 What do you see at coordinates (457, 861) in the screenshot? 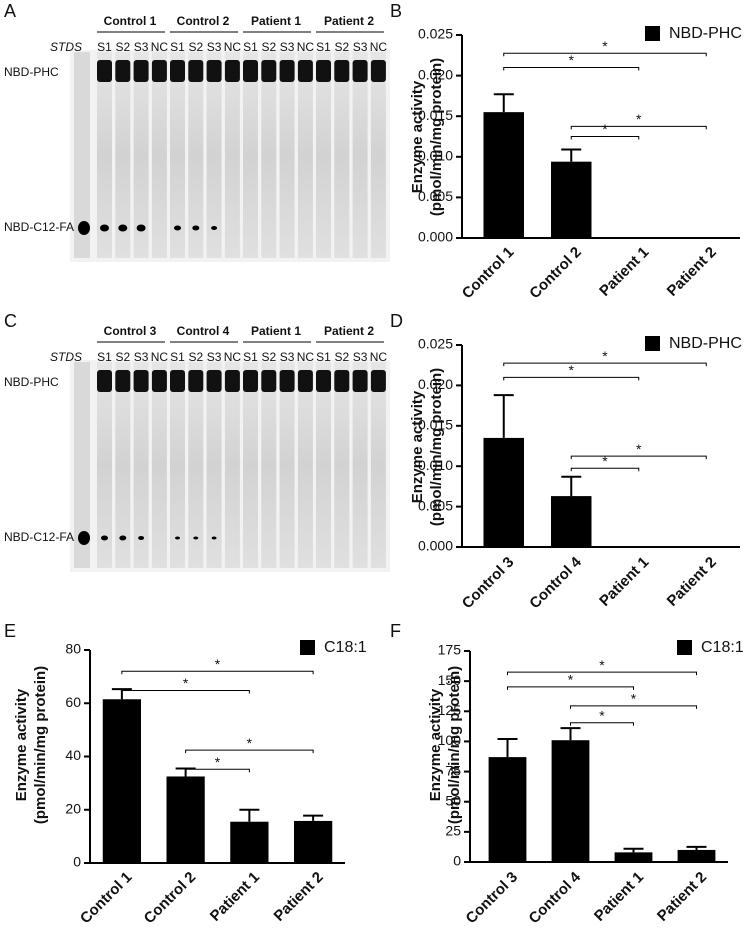
I see `y-tick-label: 0` at bounding box center [457, 861].